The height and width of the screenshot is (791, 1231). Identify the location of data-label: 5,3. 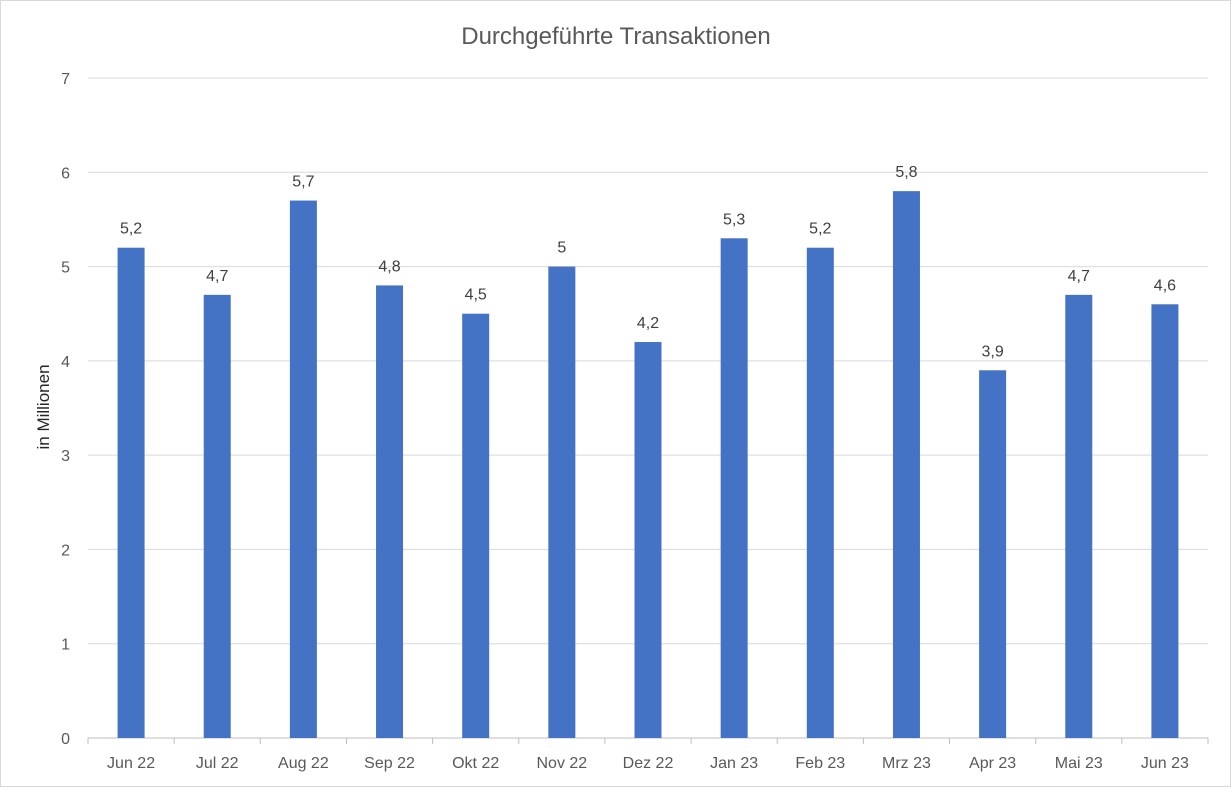
(734, 219).